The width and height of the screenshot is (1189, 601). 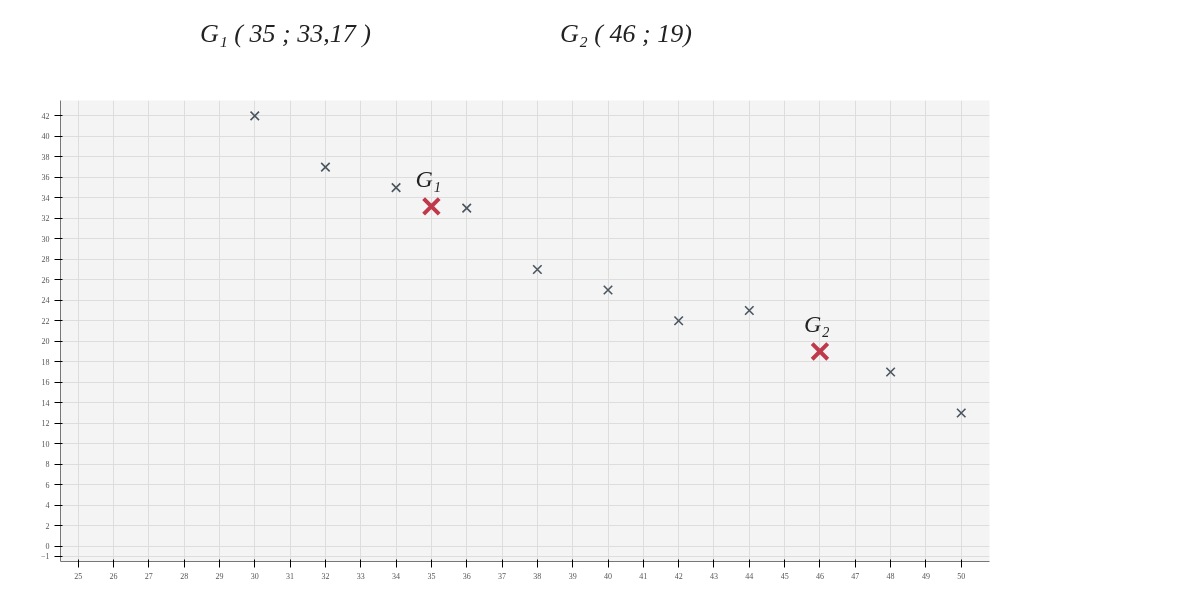 I want to click on y-tick-label: 14, so click(x=45, y=403).